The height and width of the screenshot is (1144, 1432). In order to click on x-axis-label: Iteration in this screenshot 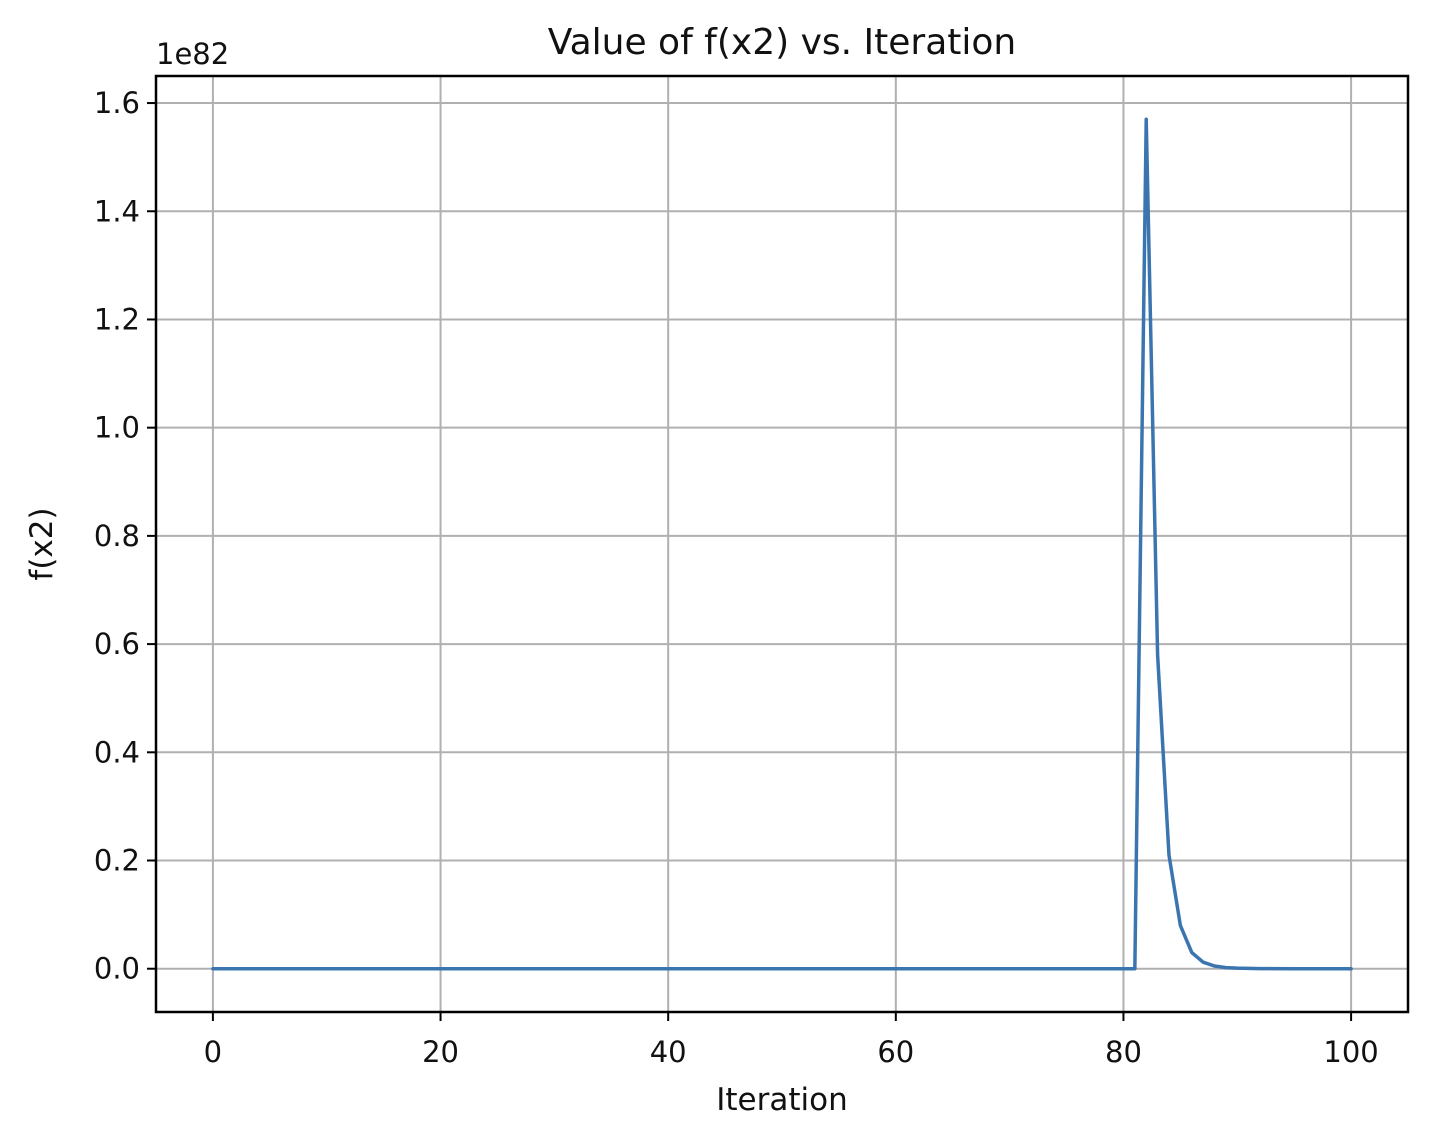, I will do `click(782, 1100)`.